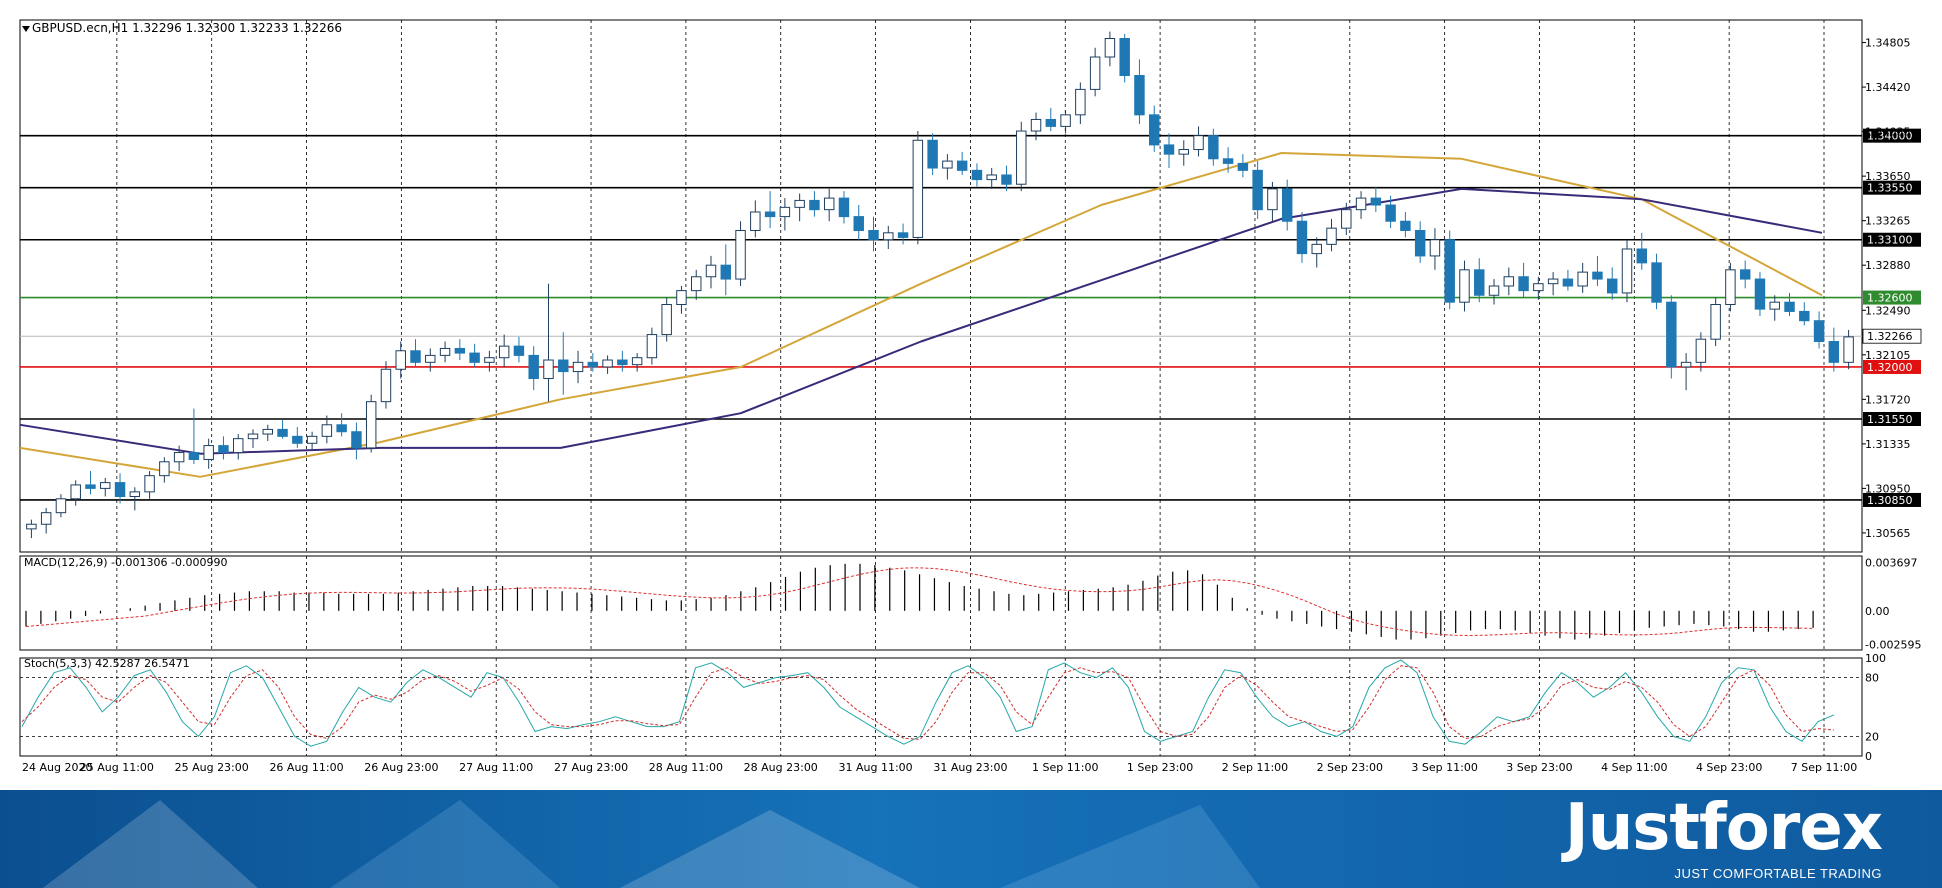 Image resolution: width=1942 pixels, height=888 pixels. I want to click on stoch-title: Stoch(5,3,3) 42.5287 26.5471, so click(107, 663).